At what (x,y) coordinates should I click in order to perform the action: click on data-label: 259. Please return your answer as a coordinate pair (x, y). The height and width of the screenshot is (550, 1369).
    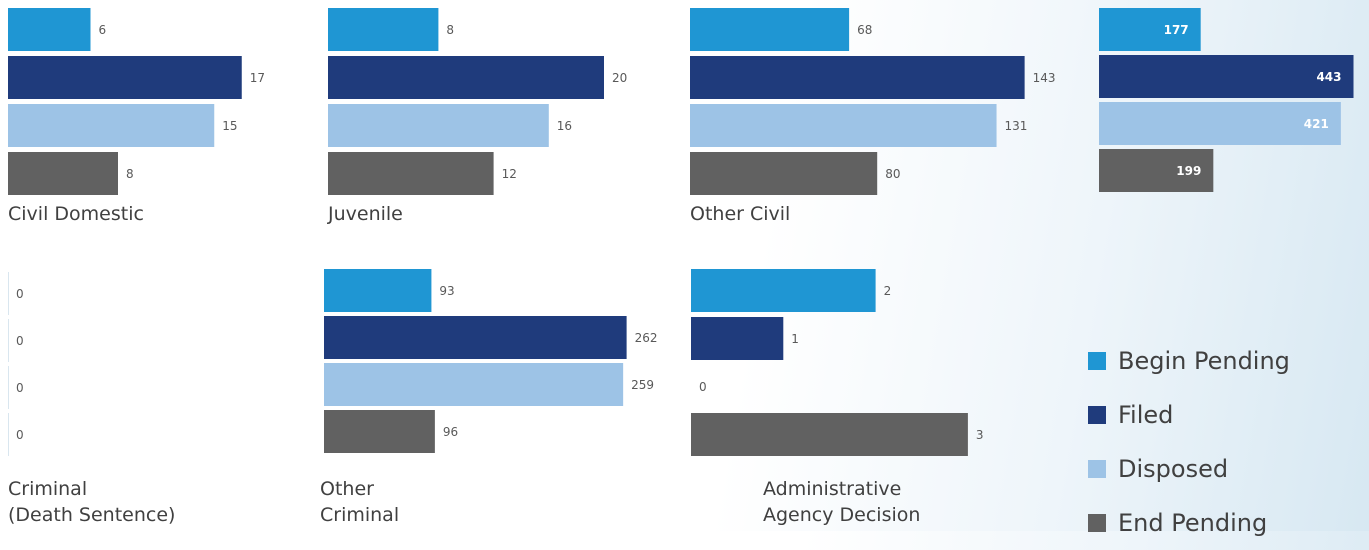
    Looking at the image, I should click on (642, 385).